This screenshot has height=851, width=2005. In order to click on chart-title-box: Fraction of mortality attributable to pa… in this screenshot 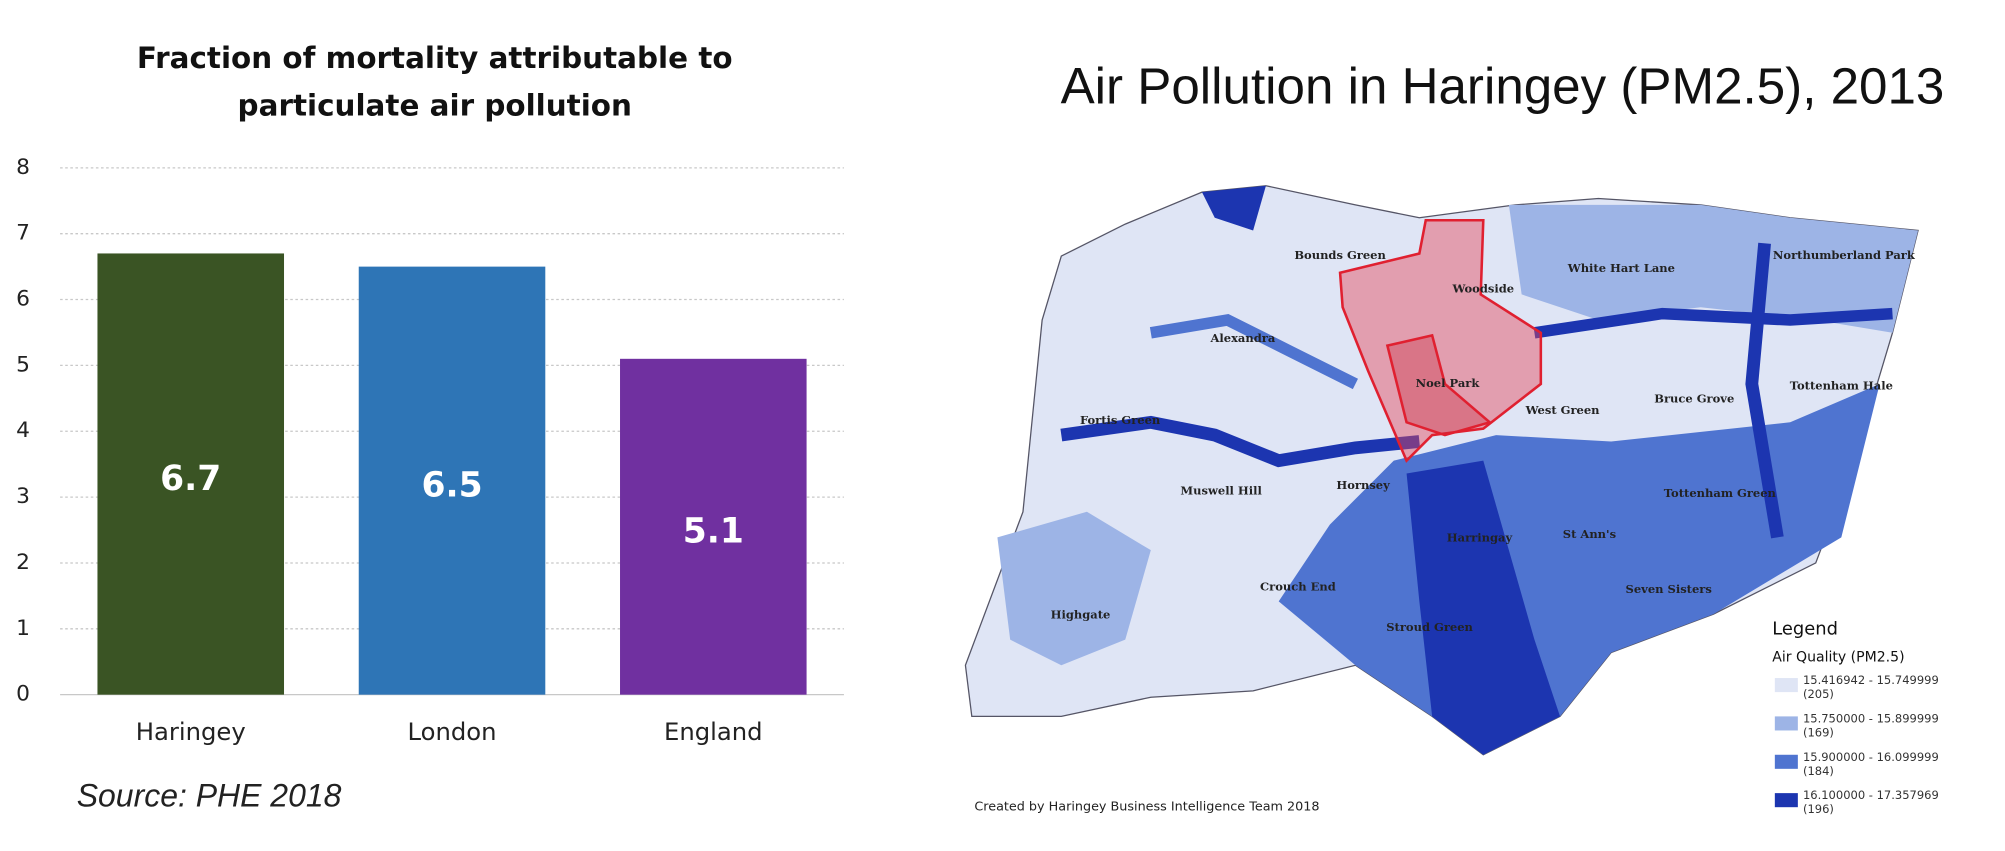, I will do `click(434, 83)`.